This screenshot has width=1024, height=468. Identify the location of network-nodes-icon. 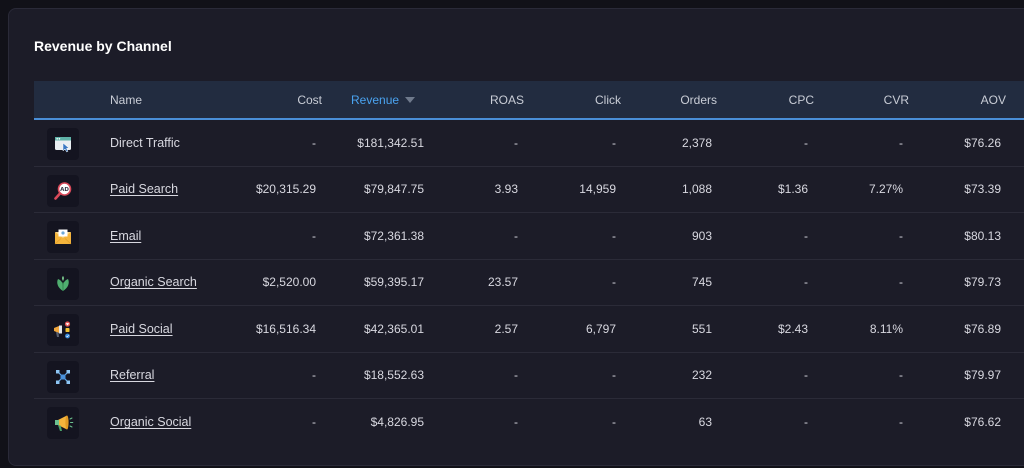
(63, 377).